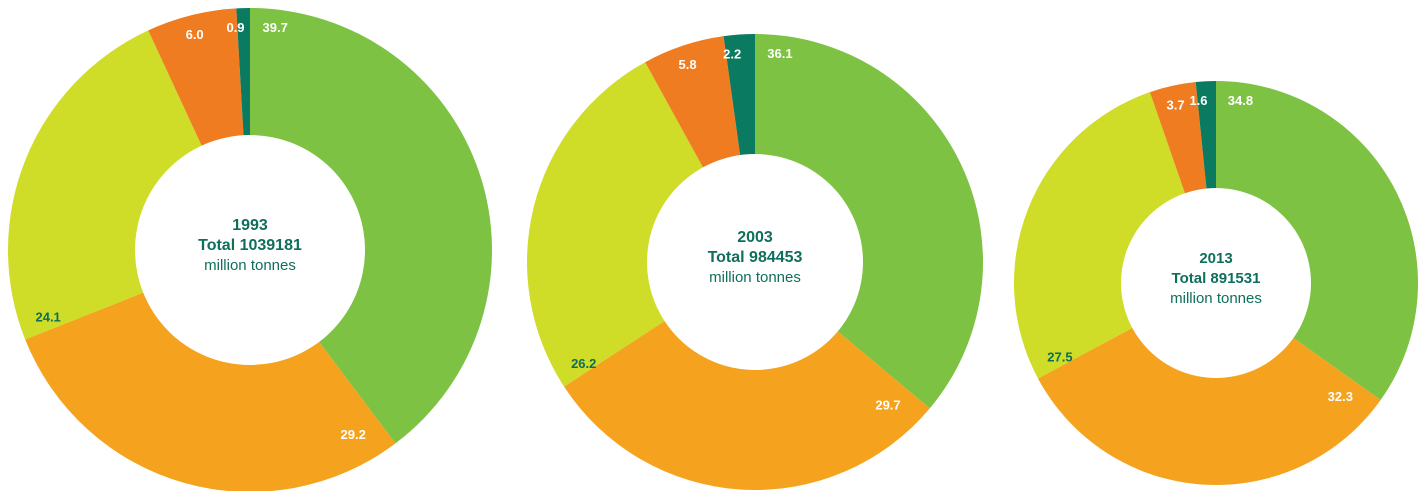 This screenshot has height=491, width=1424. Describe the element at coordinates (755, 257) in the screenshot. I see `center-total-2003: Total 984453` at that location.